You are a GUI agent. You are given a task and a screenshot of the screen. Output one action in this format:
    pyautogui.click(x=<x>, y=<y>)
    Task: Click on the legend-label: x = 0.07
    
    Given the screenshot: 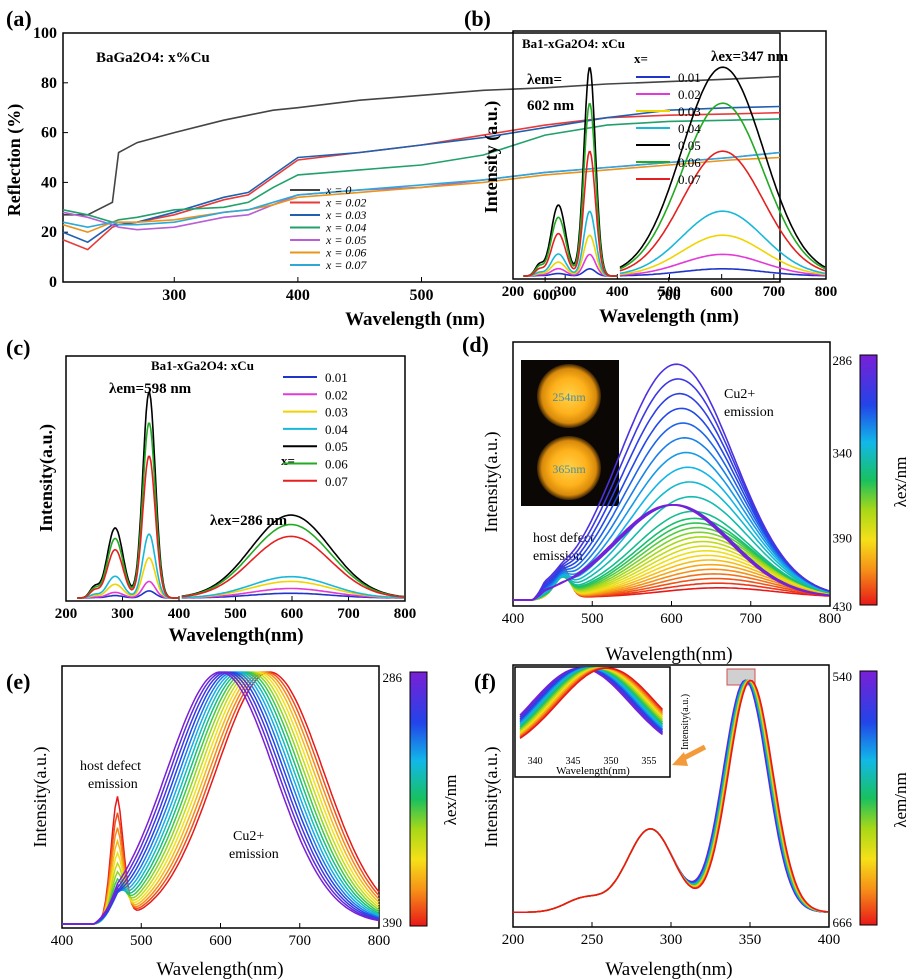 What is the action you would take?
    pyautogui.click(x=346, y=265)
    